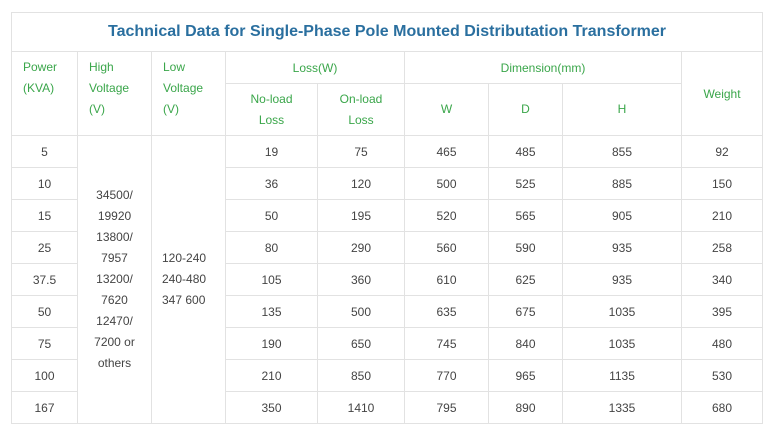 The width and height of the screenshot is (776, 435). What do you see at coordinates (525, 407) in the screenshot?
I see `cell-d: 890` at bounding box center [525, 407].